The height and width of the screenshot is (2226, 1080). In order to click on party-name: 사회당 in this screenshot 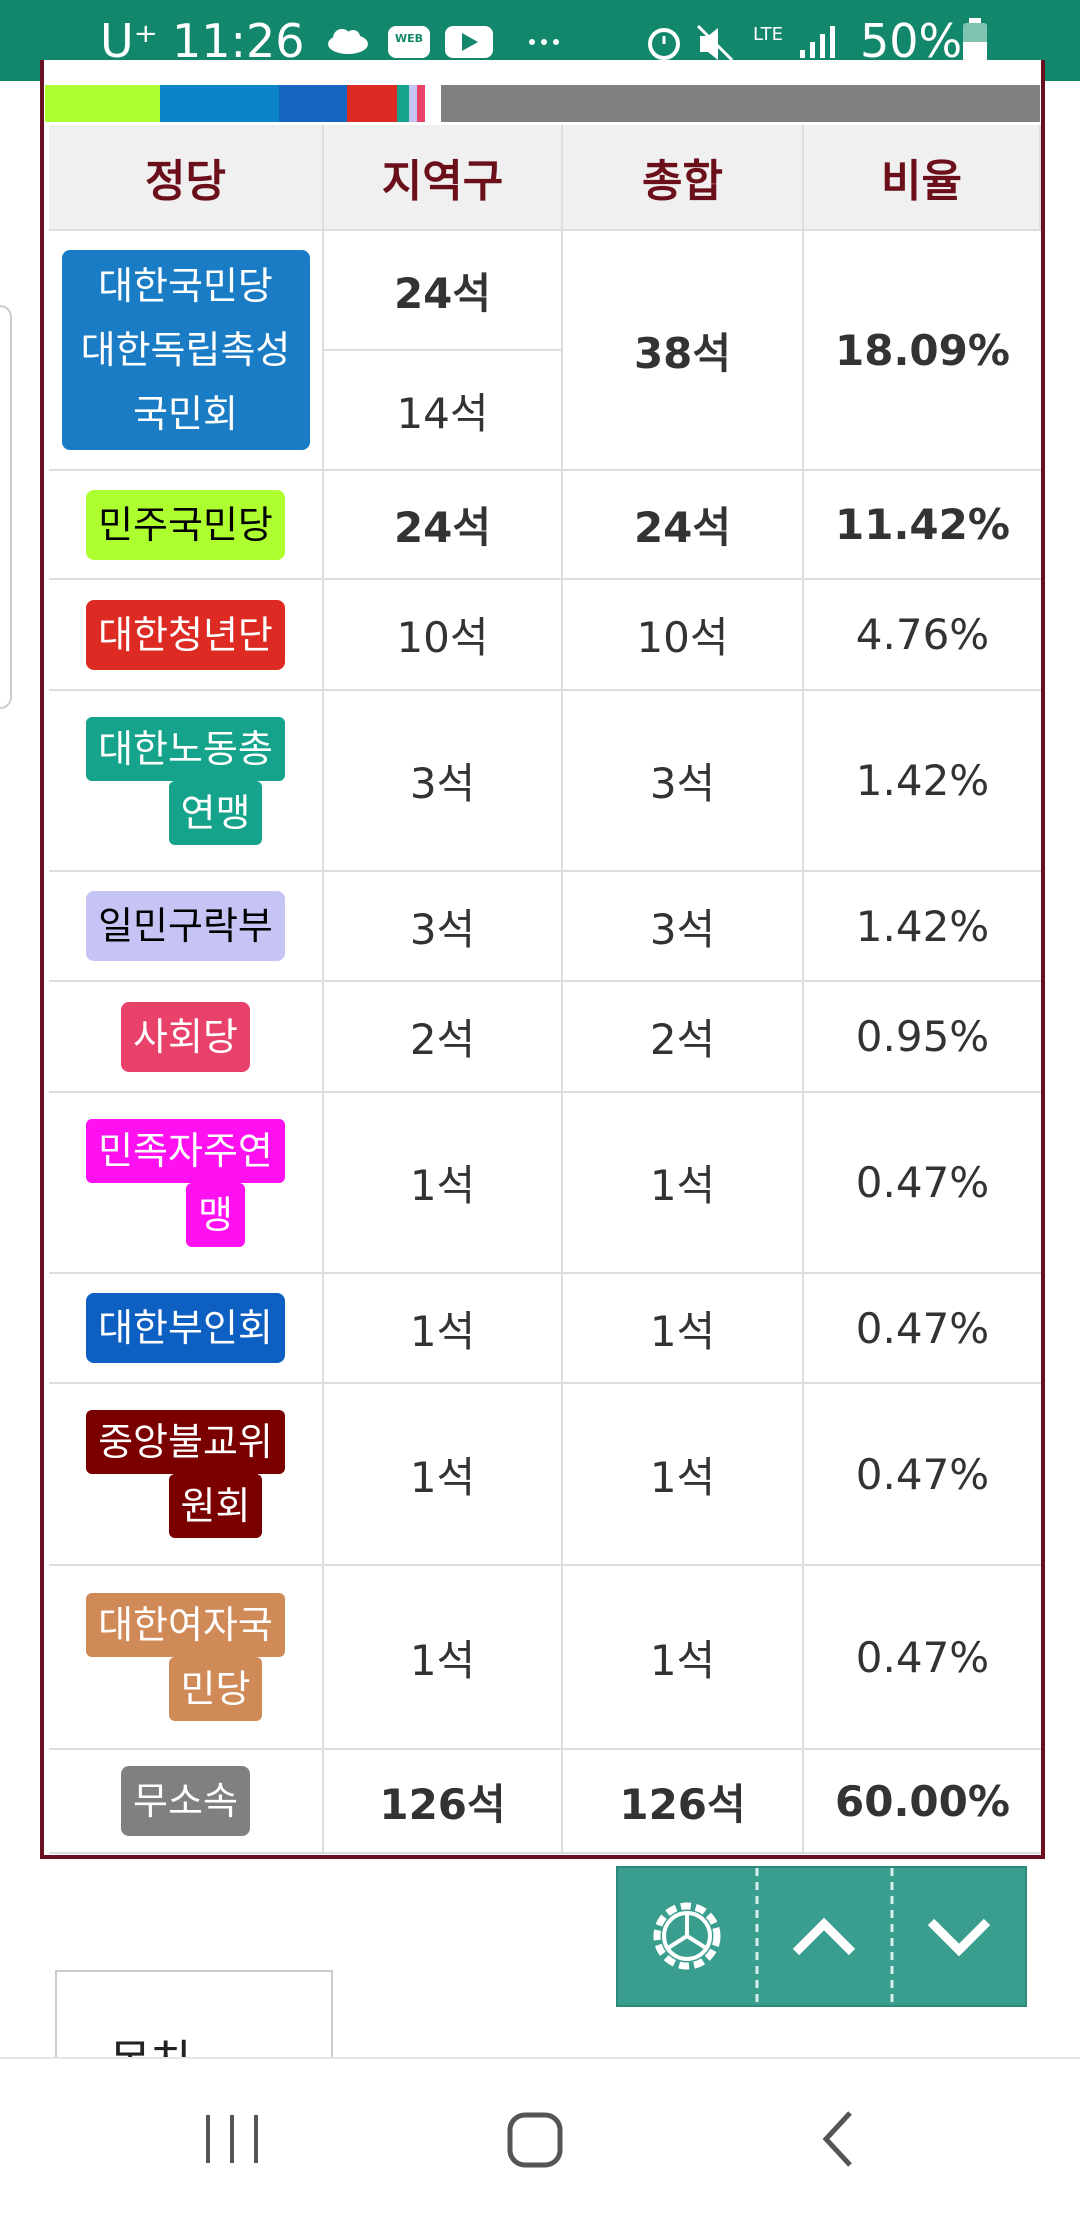, I will do `click(185, 1036)`.